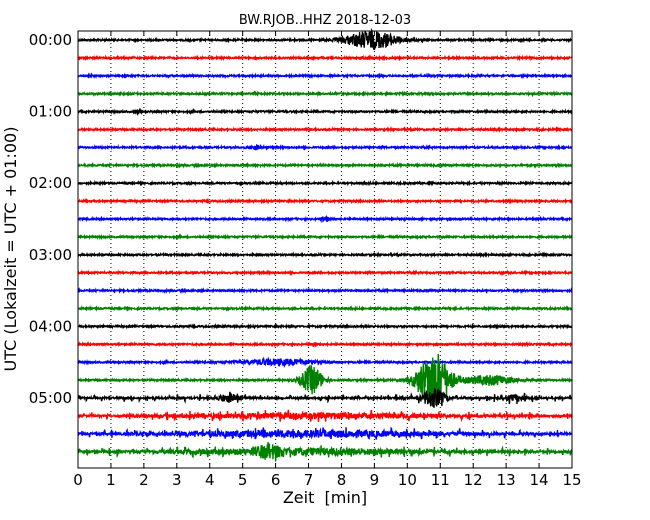  I want to click on x-tick-label: 15, so click(571, 480).